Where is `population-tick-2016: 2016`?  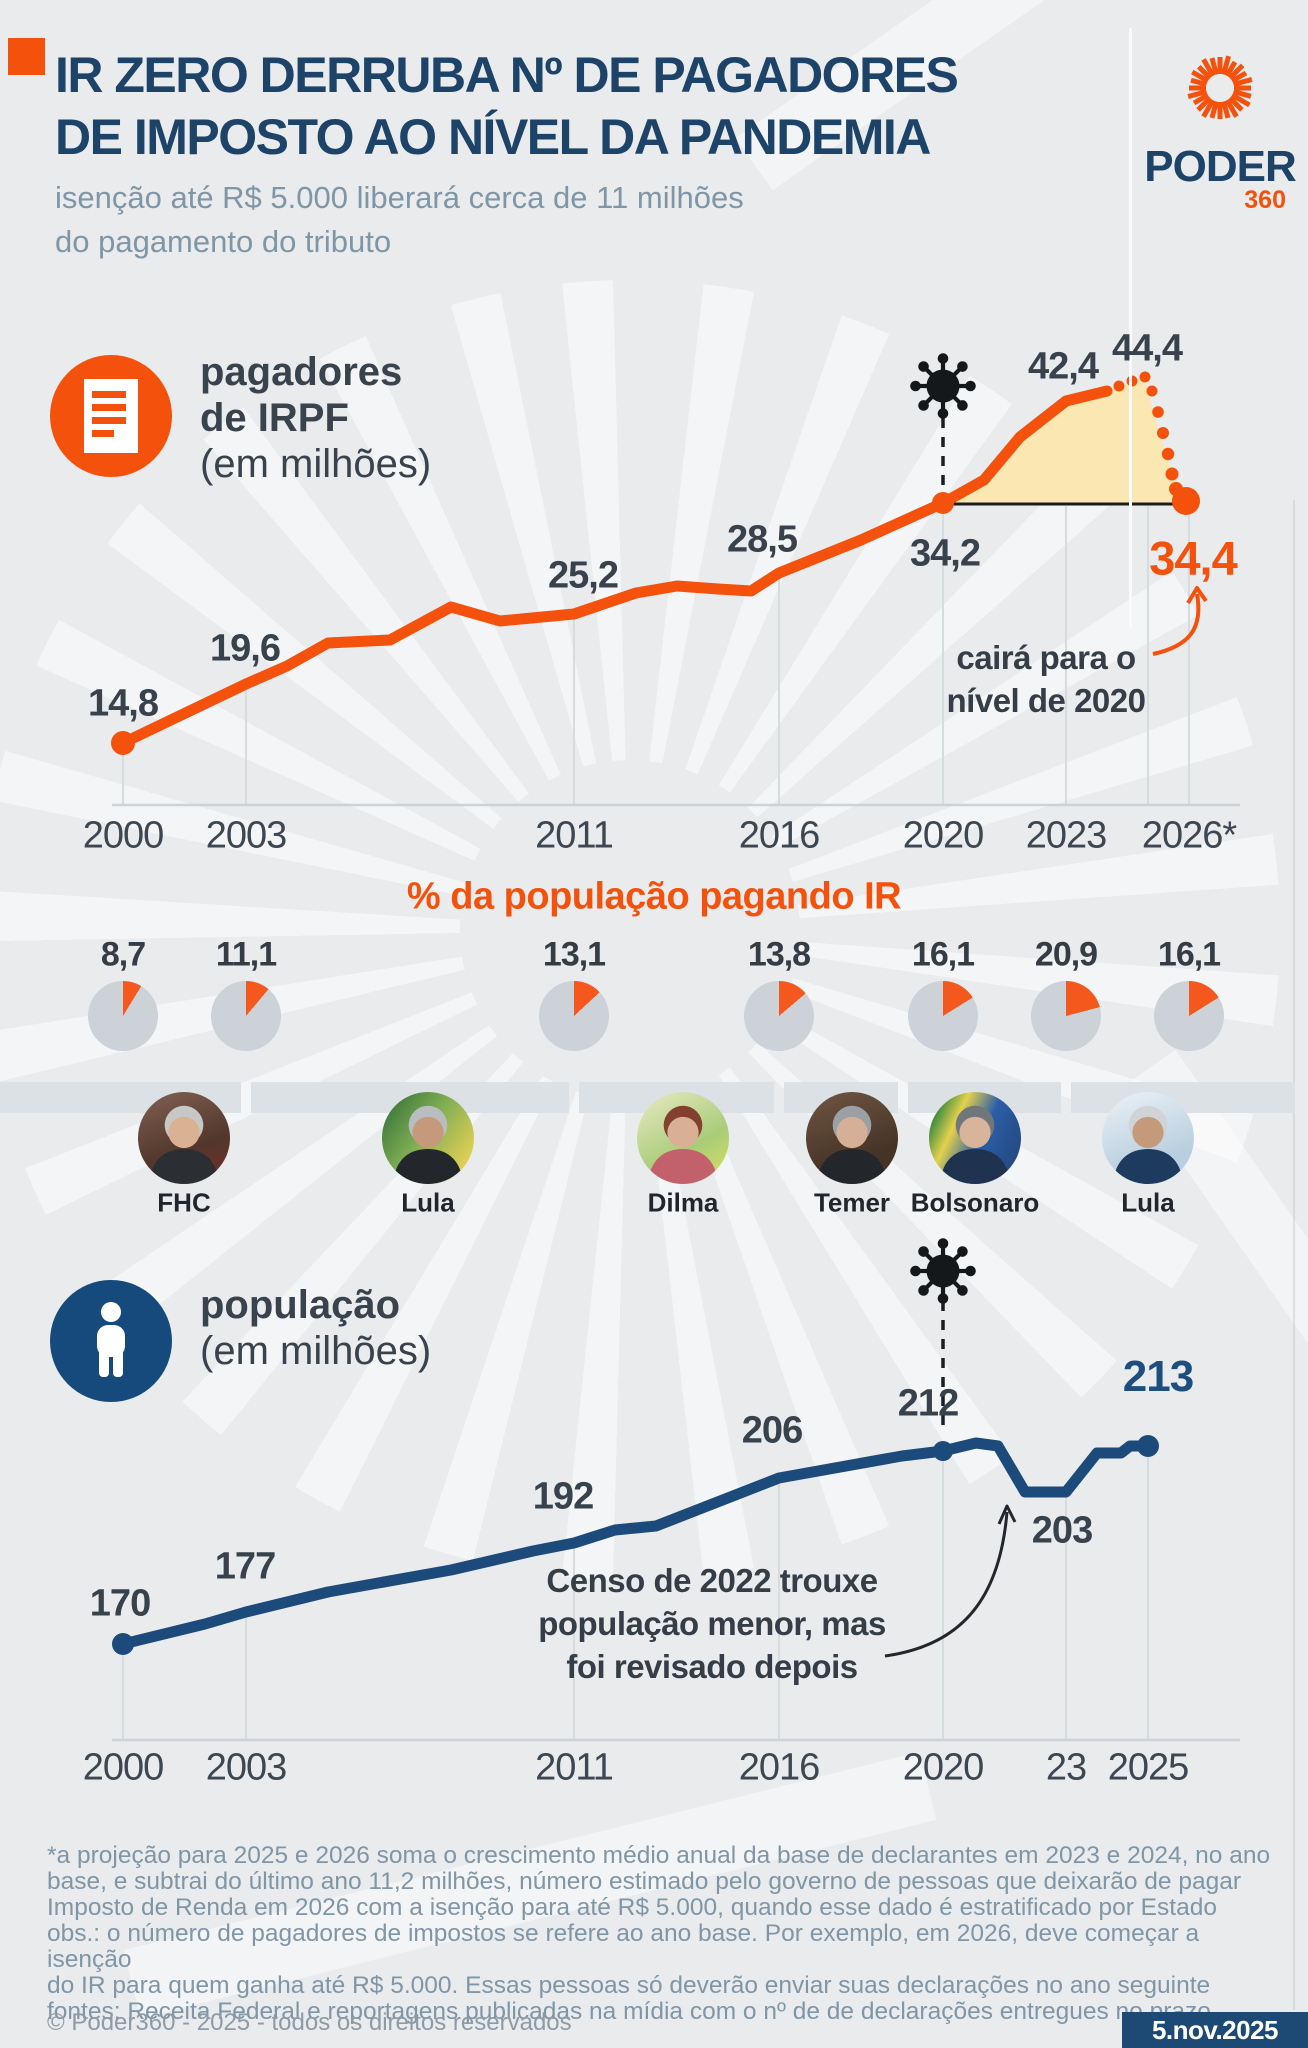
population-tick-2016: 2016 is located at coordinates (779, 1767).